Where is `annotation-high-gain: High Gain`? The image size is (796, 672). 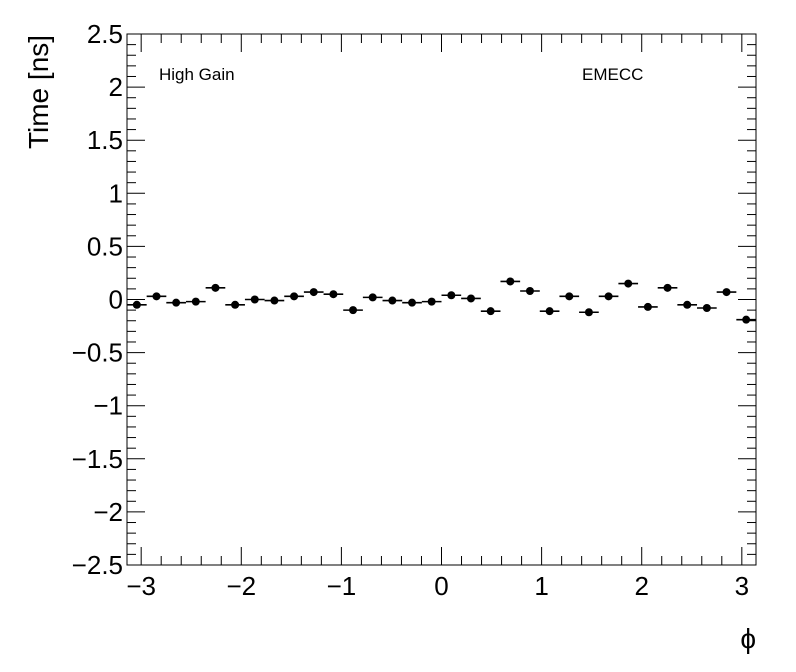
annotation-high-gain: High Gain is located at coordinates (197, 74).